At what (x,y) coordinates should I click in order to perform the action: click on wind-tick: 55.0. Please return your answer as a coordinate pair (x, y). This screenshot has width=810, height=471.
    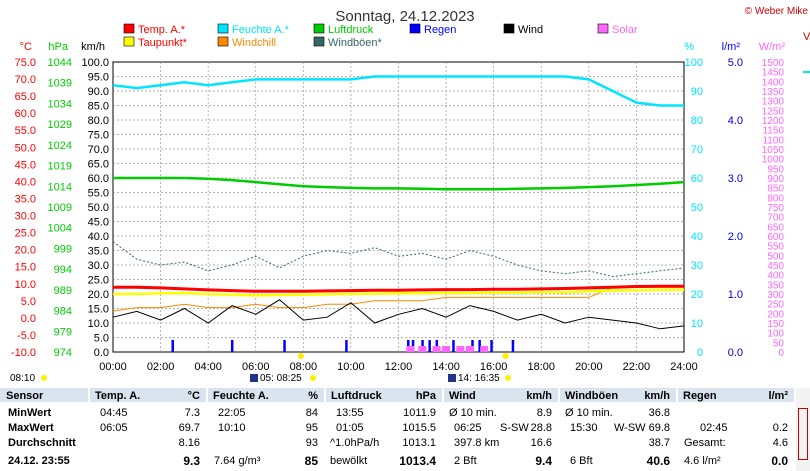
    Looking at the image, I should click on (98, 194).